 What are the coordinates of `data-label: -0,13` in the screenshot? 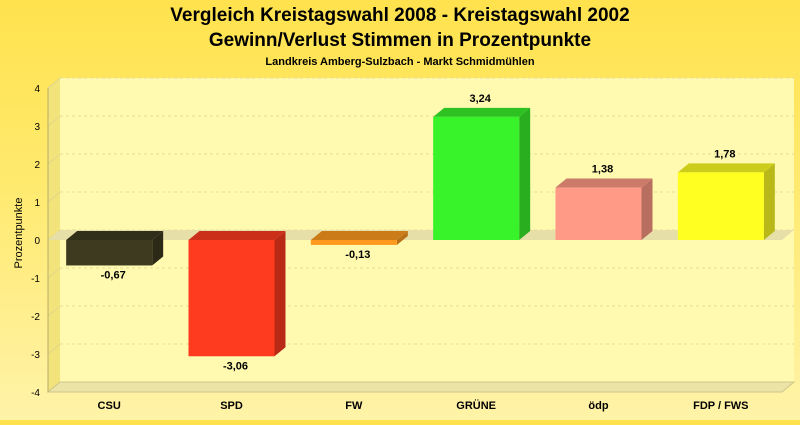 It's located at (357, 255).